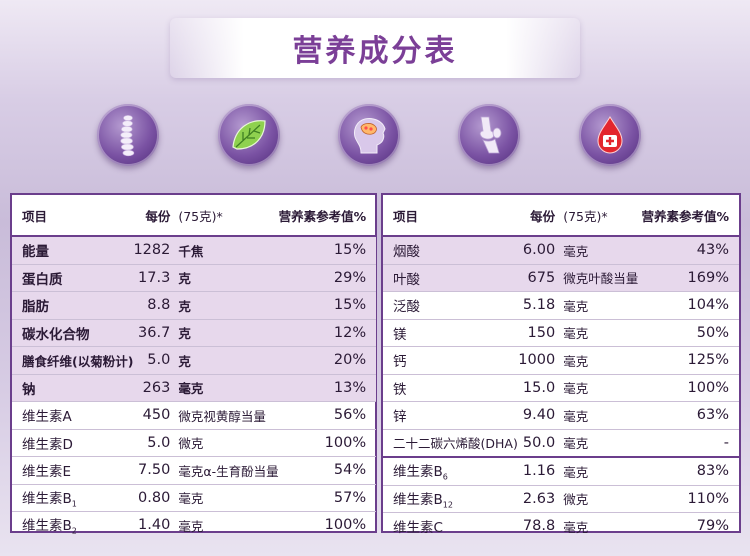  I want to click on table-row: 锌 9.40 毫克 63%, so click(561, 415).